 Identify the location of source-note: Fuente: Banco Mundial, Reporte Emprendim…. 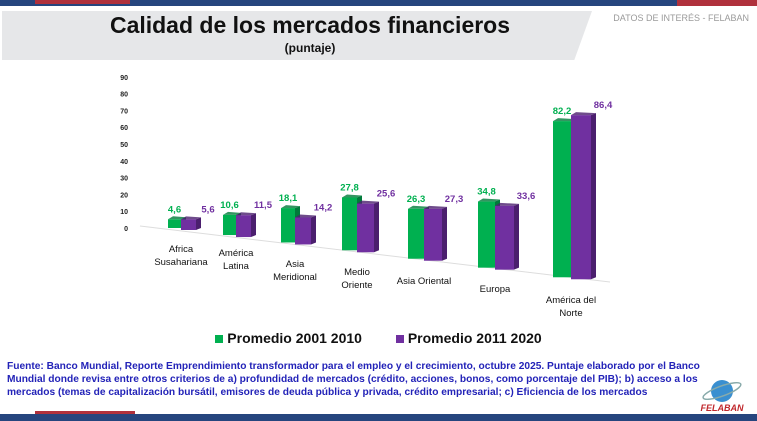
(353, 379).